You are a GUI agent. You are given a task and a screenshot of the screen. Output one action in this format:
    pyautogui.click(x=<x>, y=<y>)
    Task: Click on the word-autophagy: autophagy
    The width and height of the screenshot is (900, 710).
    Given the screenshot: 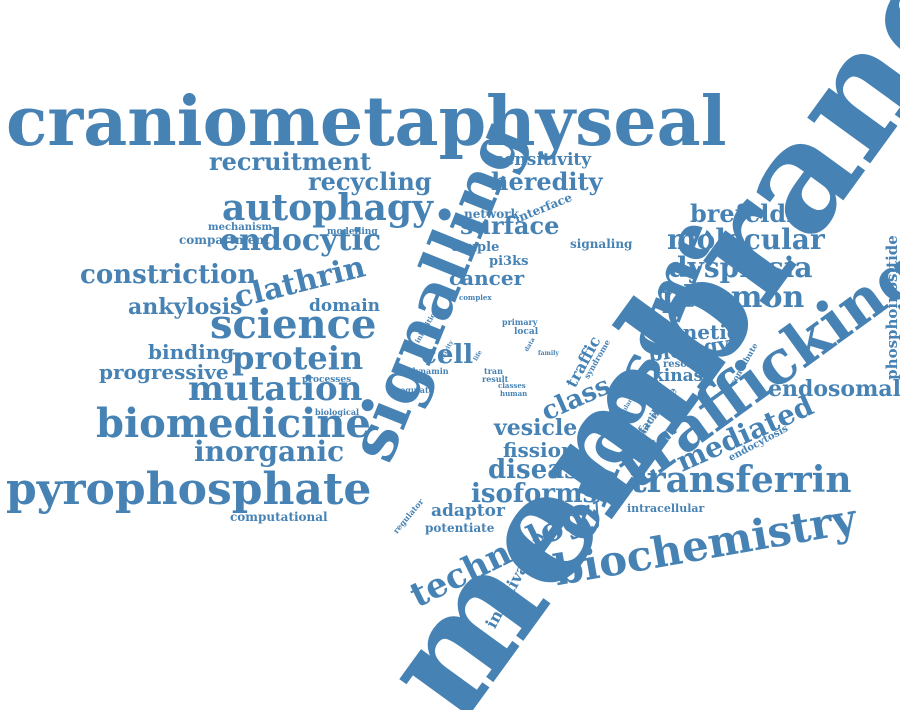 What is the action you would take?
    pyautogui.click(x=327, y=208)
    